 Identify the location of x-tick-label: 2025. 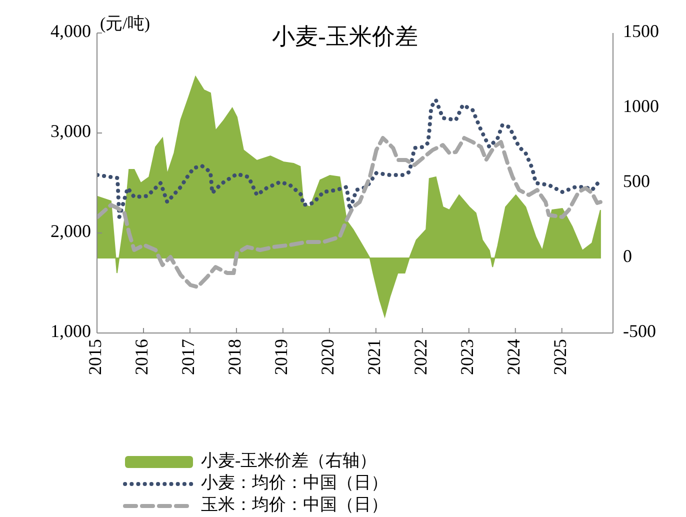
(560, 357).